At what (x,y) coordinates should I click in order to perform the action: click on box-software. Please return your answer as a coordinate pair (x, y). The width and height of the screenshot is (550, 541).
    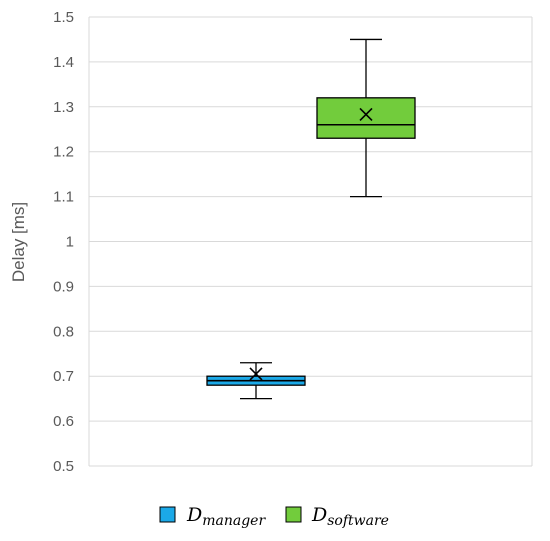
    Looking at the image, I should click on (366, 118).